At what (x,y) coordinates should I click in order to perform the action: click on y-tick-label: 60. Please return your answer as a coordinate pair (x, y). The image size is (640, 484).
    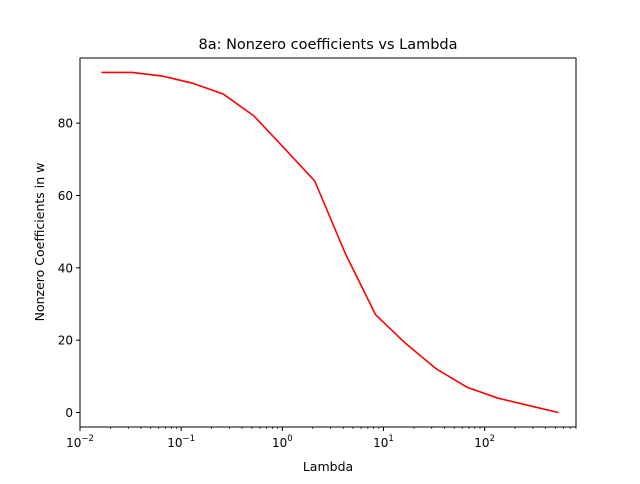
    Looking at the image, I should click on (65, 196).